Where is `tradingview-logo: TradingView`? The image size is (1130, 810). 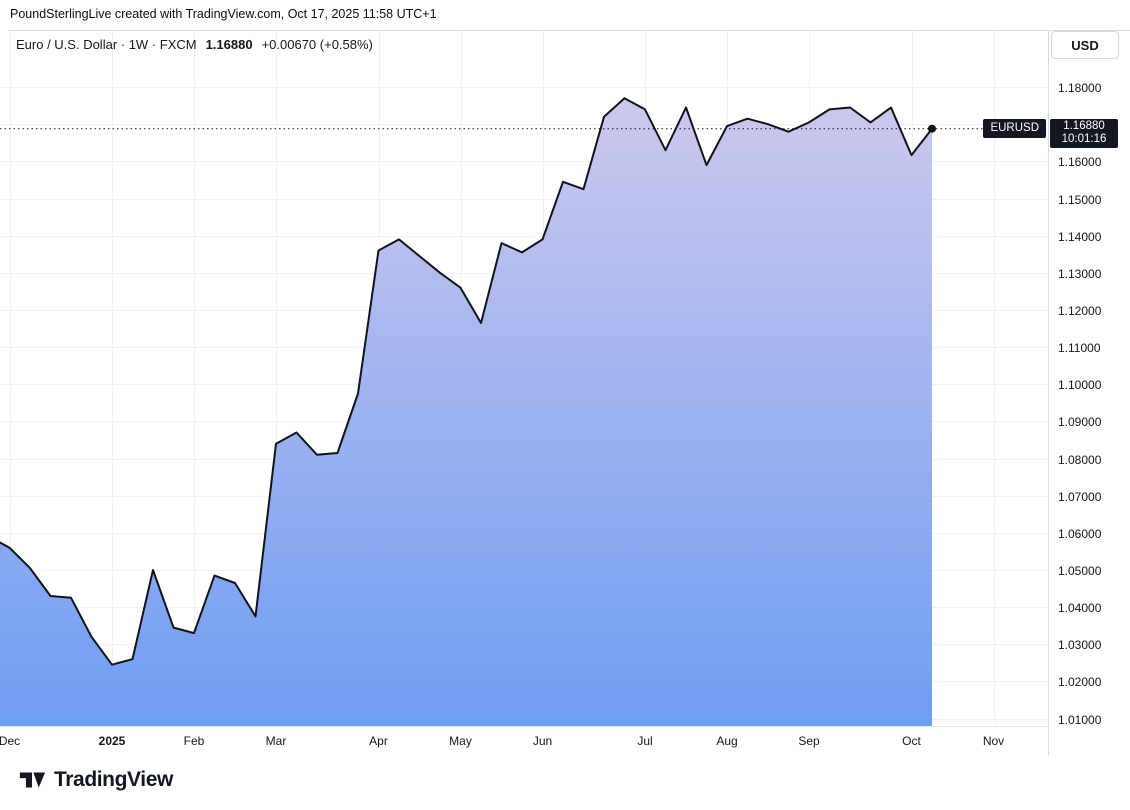 tradingview-logo: TradingView is located at coordinates (95, 780).